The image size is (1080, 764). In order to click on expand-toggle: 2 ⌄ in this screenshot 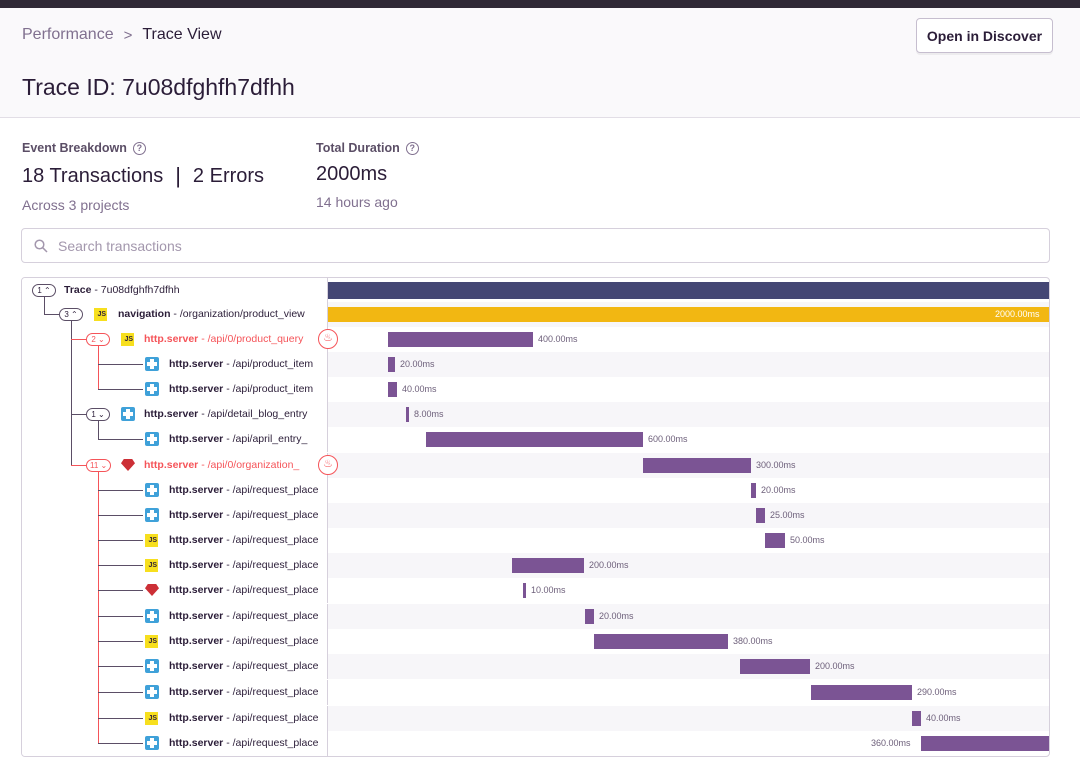, I will do `click(98, 339)`.